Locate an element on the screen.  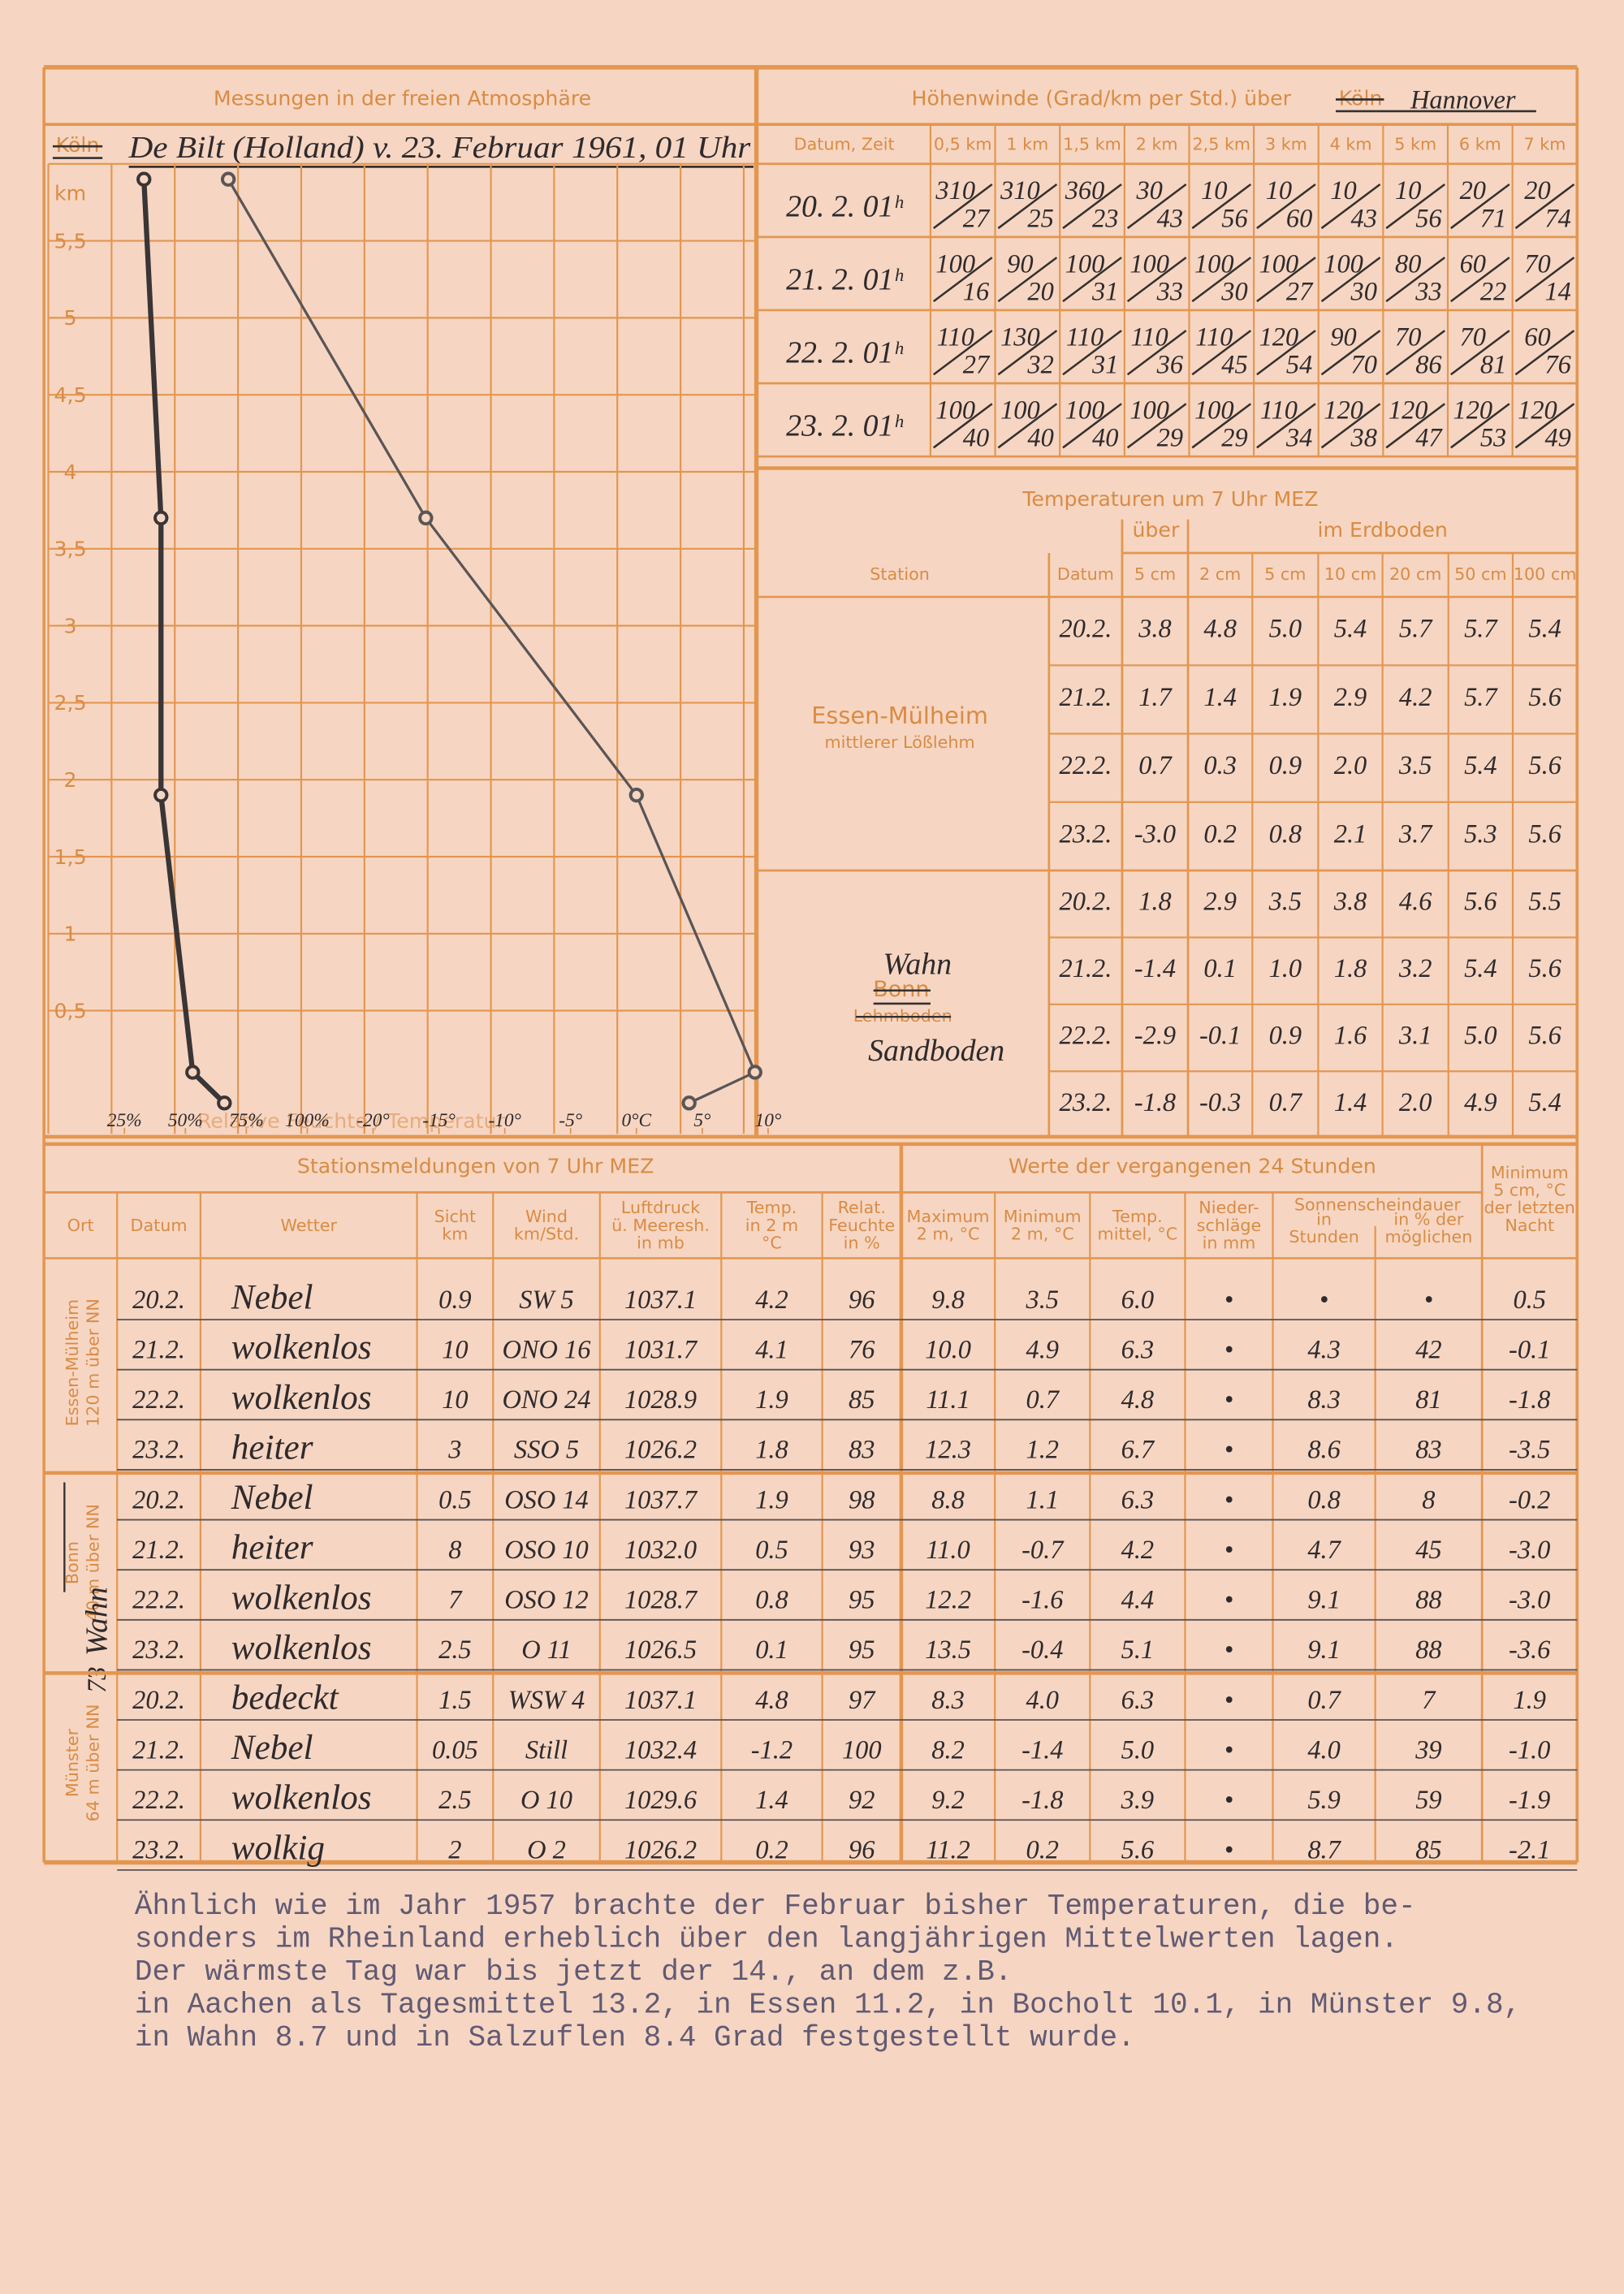
report-value: 4.7 is located at coordinates (1324, 1550).